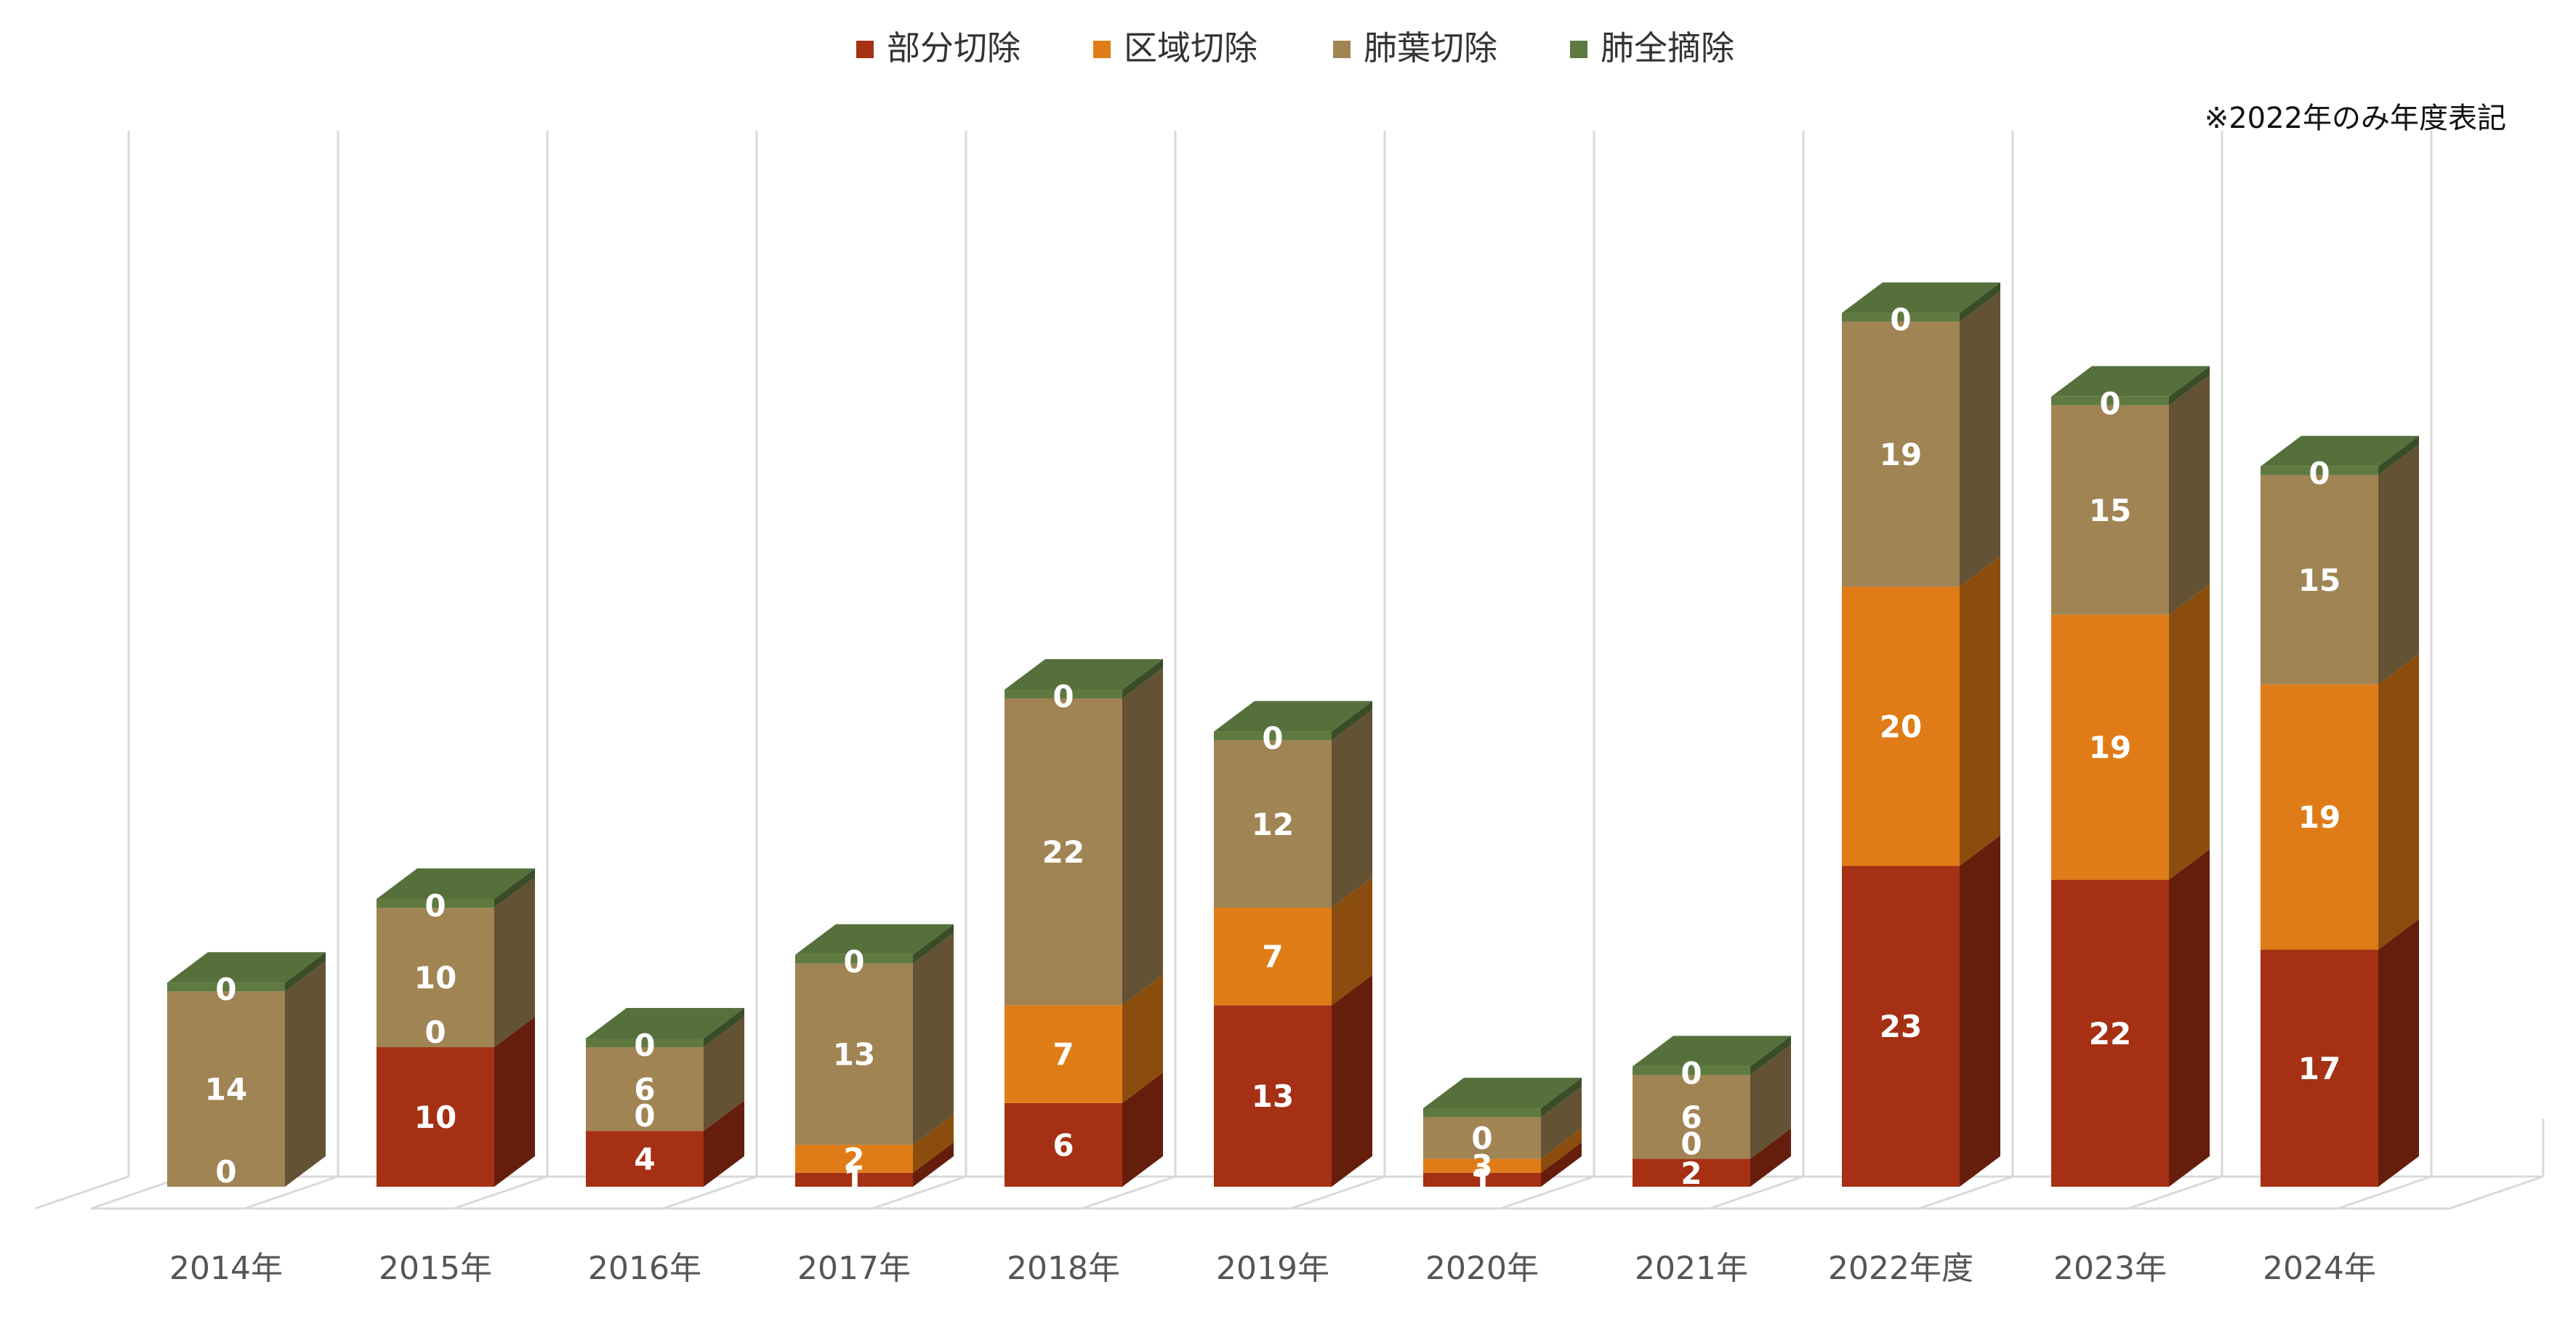 This screenshot has width=2576, height=1319. I want to click on data-label-10-1: 19, so click(2319, 817).